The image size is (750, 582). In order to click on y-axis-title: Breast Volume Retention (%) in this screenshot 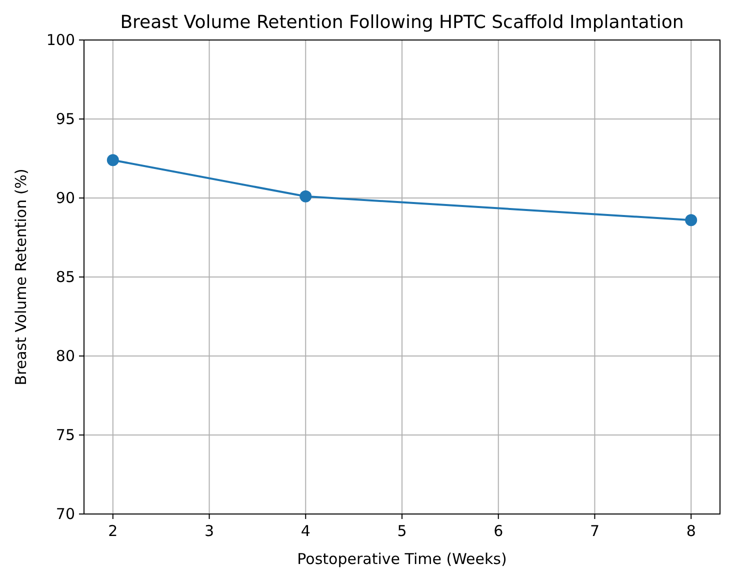, I will do `click(21, 277)`.